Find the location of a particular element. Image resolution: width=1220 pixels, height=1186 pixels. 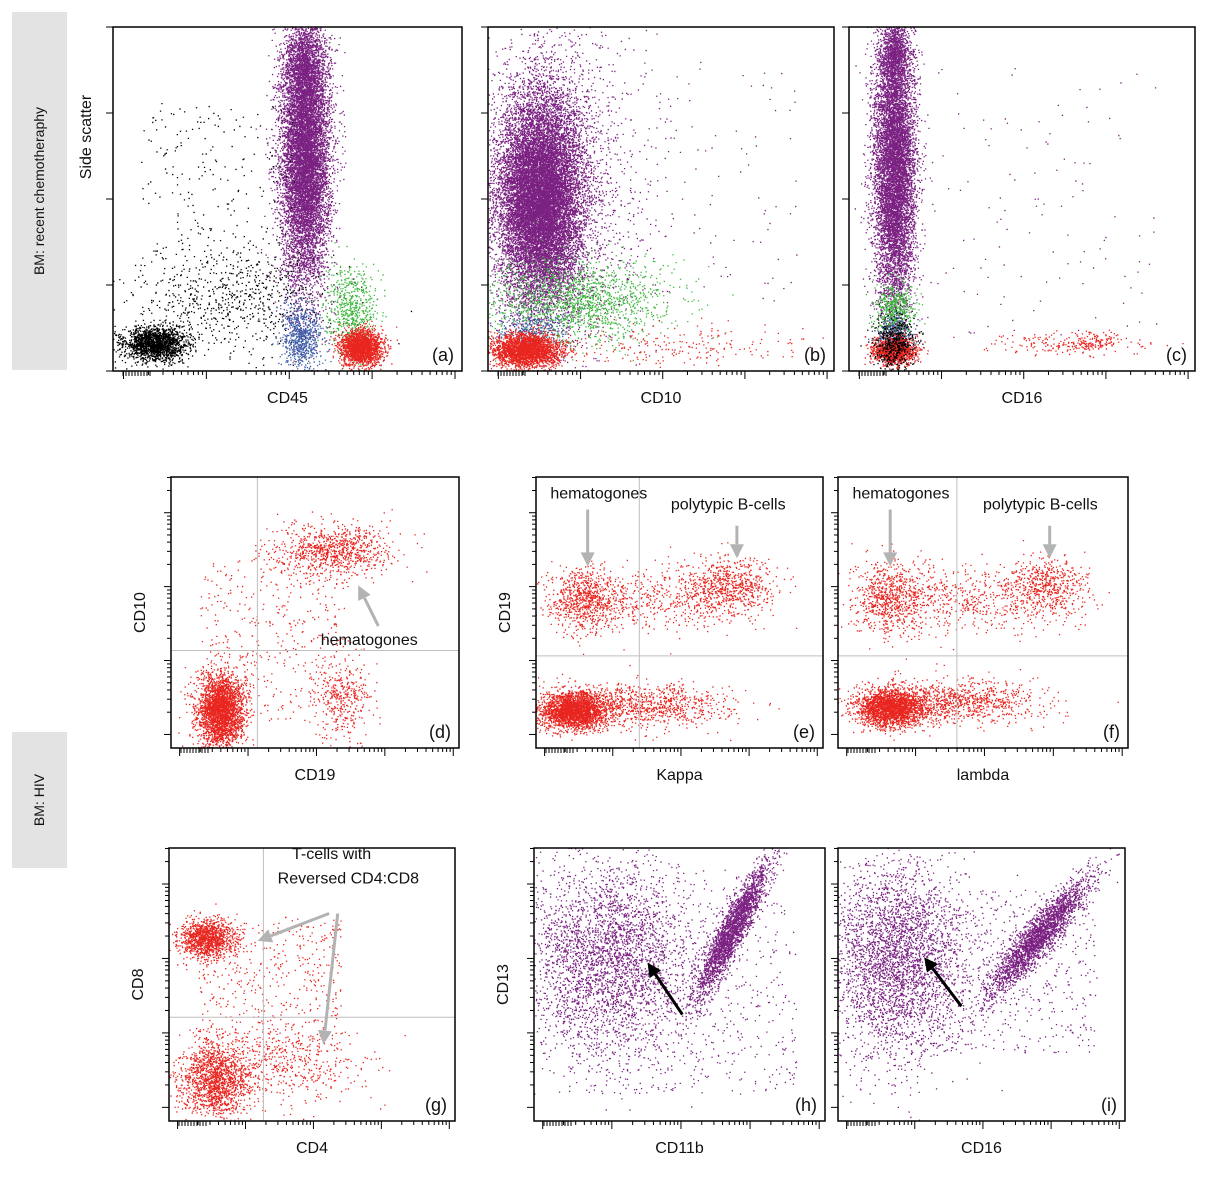

x-ticks-i is located at coordinates (983, 1125).